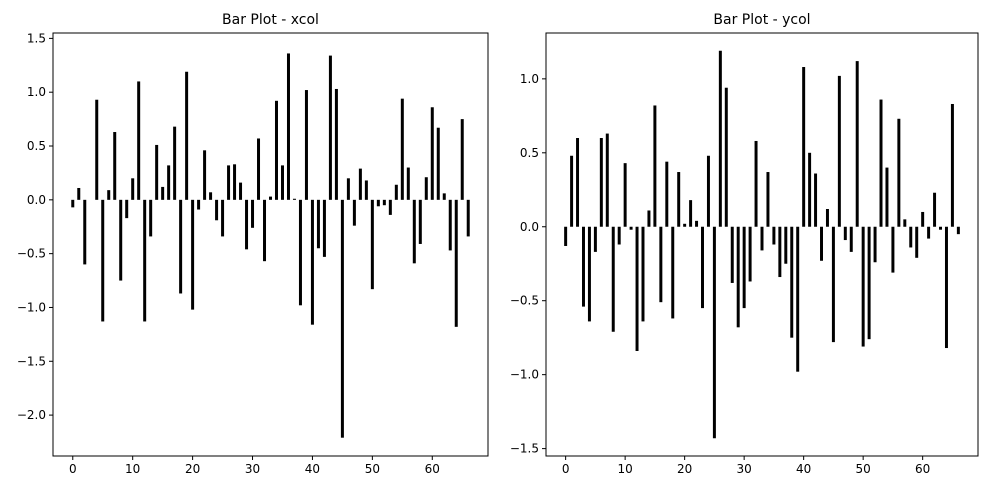  What do you see at coordinates (432, 469) in the screenshot?
I see `x-tick-label: 60` at bounding box center [432, 469].